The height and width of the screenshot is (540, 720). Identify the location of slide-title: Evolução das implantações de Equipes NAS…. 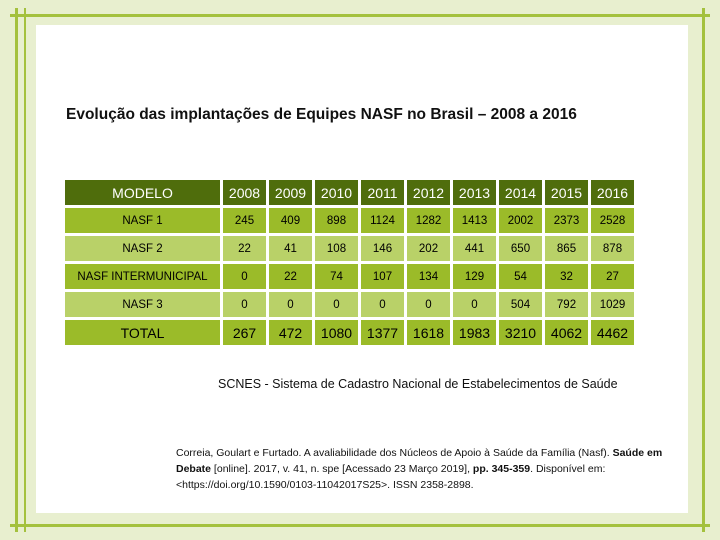
(321, 114).